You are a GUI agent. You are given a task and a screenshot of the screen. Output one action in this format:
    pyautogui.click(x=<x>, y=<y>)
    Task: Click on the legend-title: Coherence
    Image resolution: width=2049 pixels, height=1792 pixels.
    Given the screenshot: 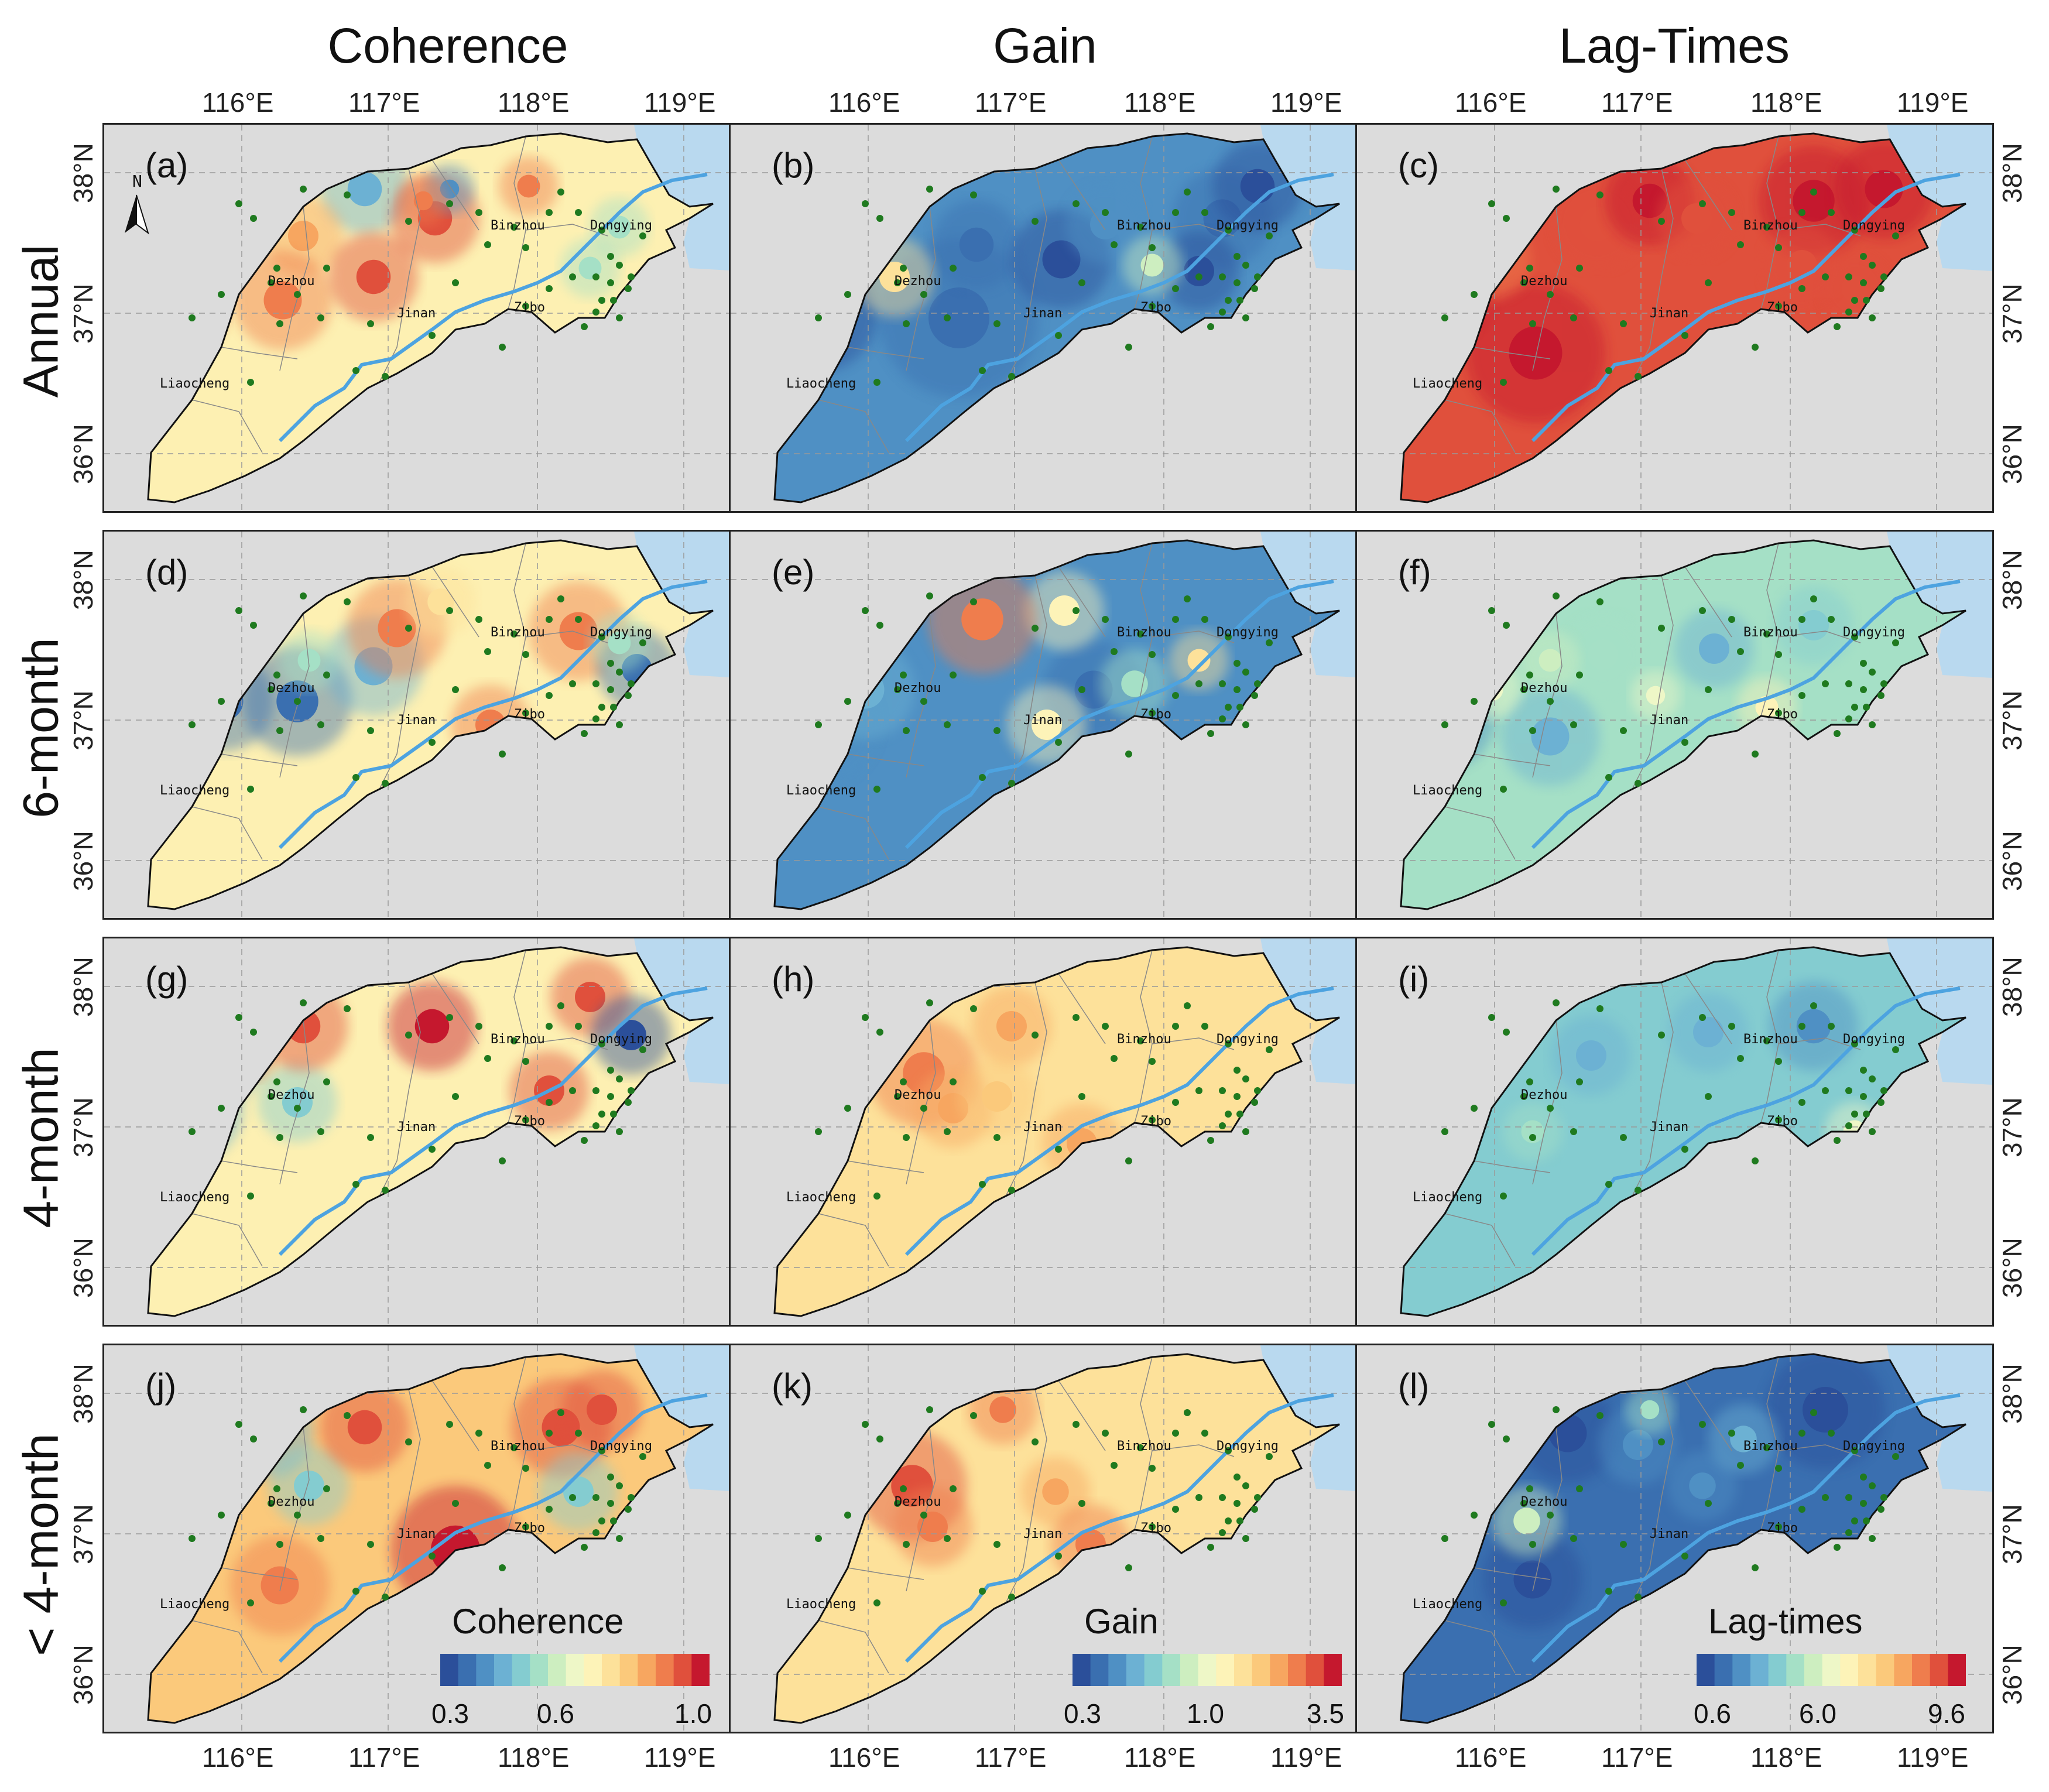 What is the action you would take?
    pyautogui.click(x=538, y=1621)
    